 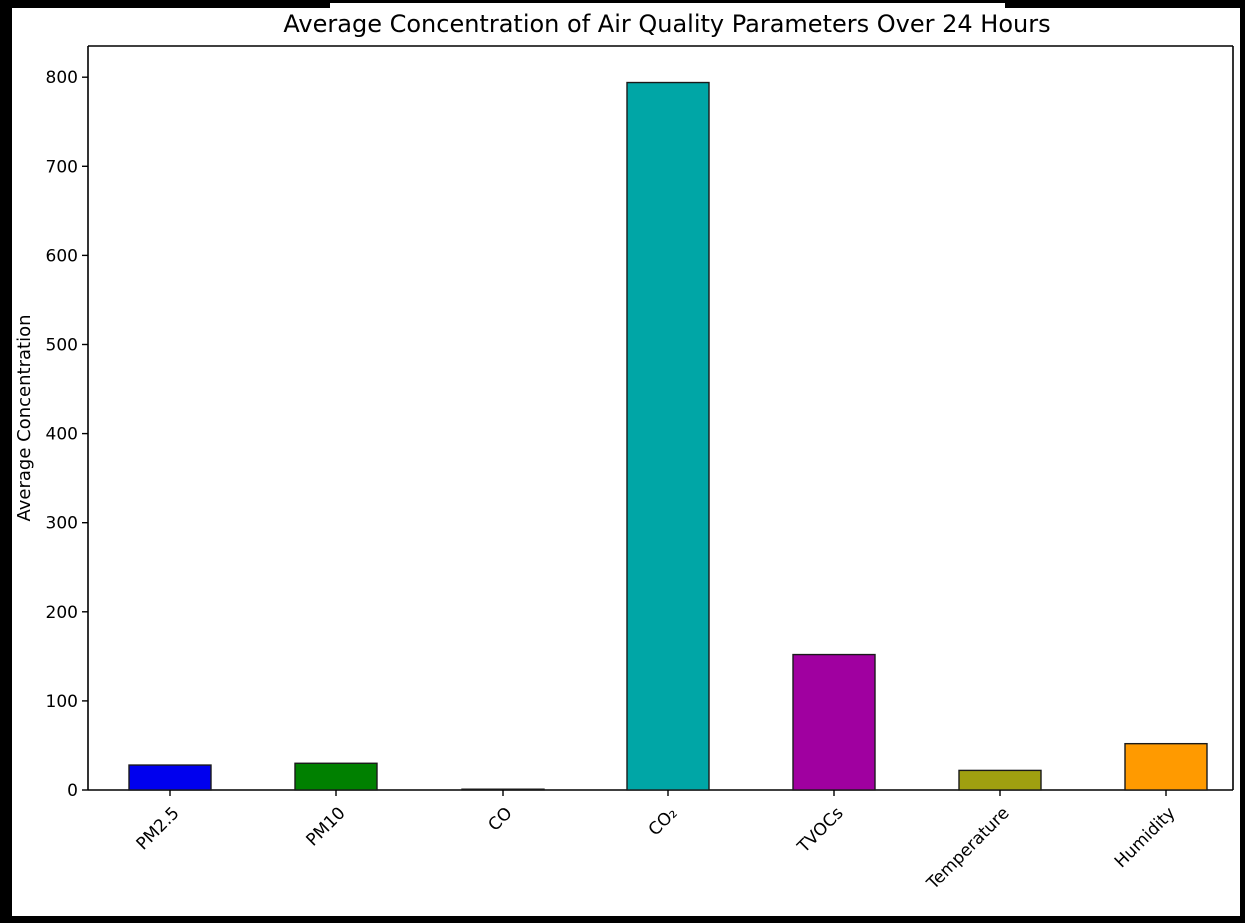 What do you see at coordinates (325, 826) in the screenshot?
I see `x-tick-label: PM10` at bounding box center [325, 826].